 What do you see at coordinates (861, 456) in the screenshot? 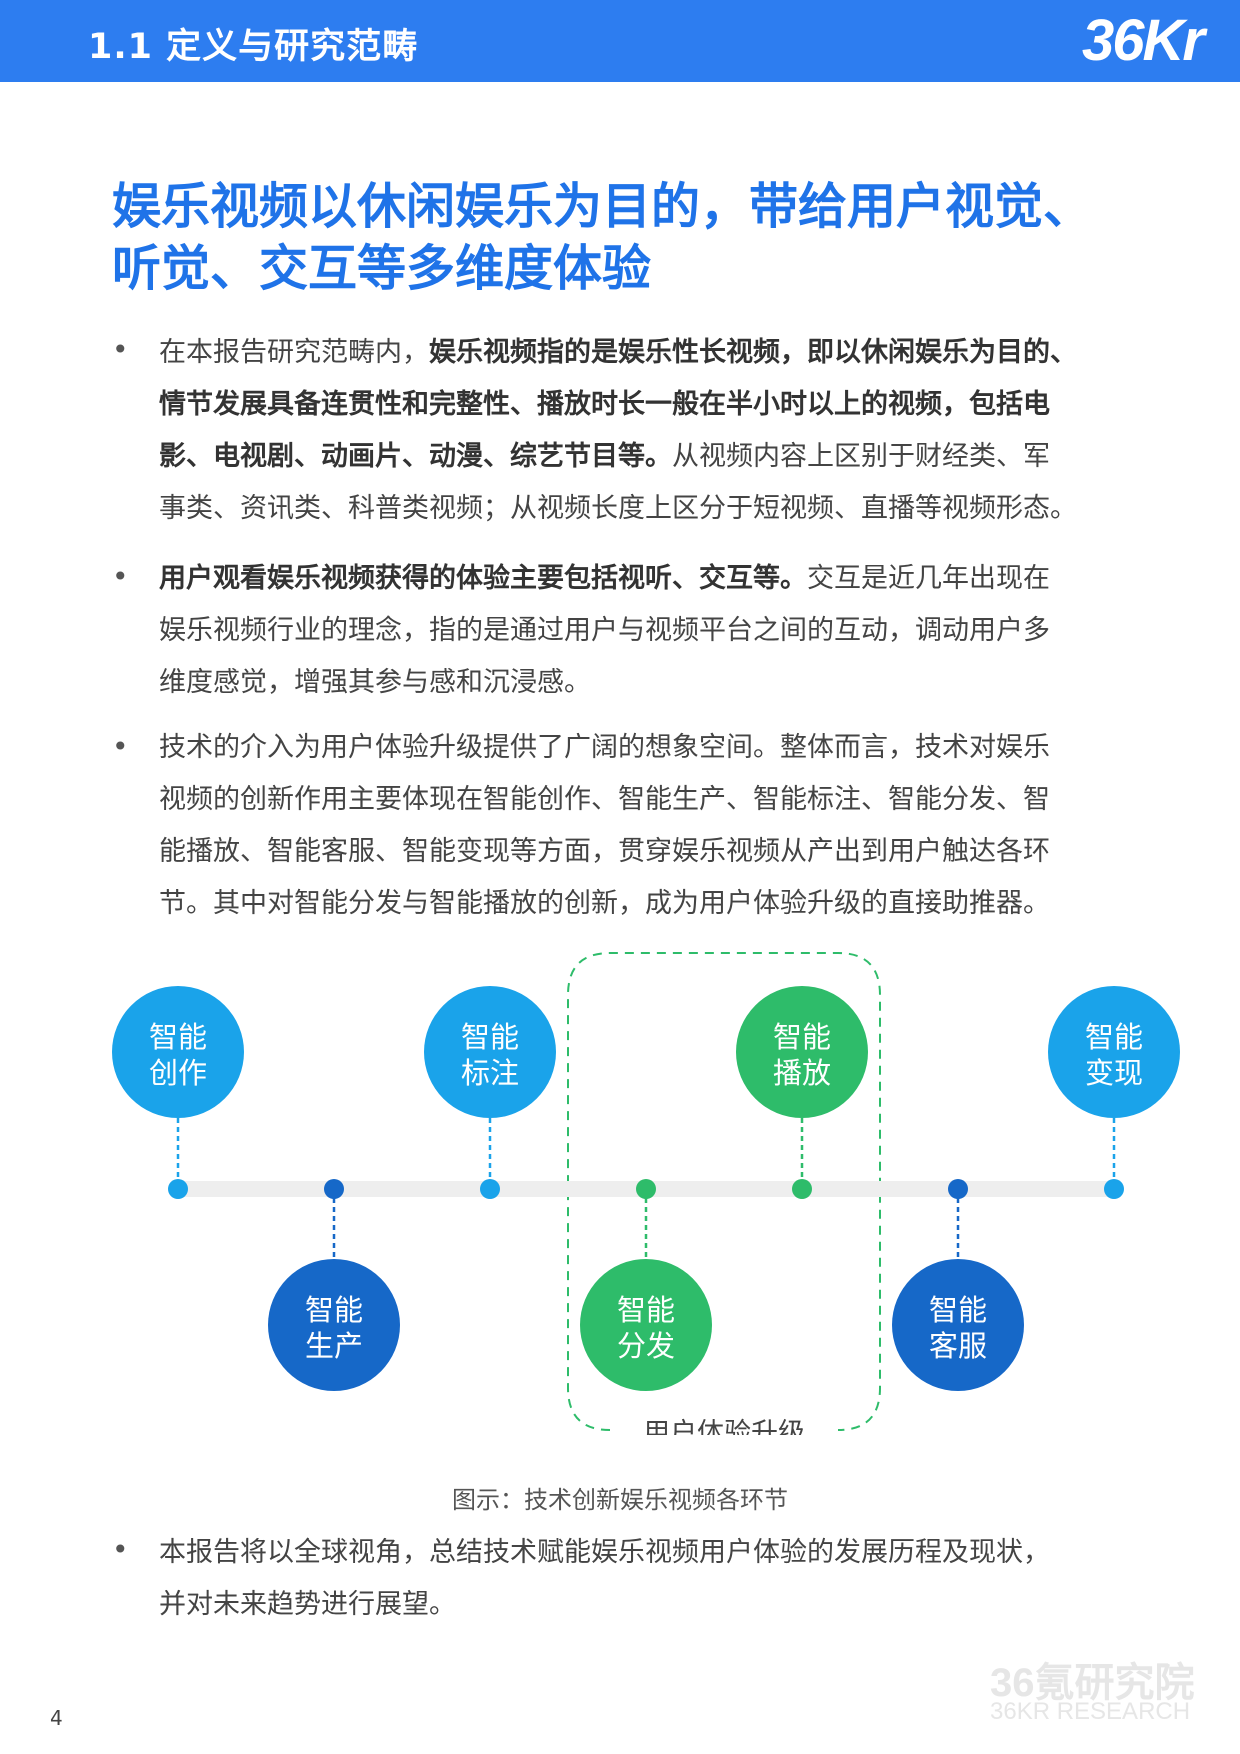
I see `body-text: 从视频内容上区别于财经类、军` at bounding box center [861, 456].